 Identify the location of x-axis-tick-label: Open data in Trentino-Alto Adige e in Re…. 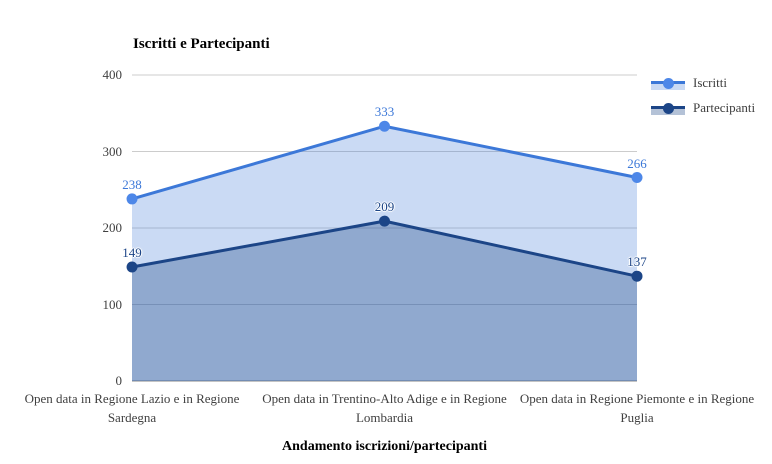
(384, 408).